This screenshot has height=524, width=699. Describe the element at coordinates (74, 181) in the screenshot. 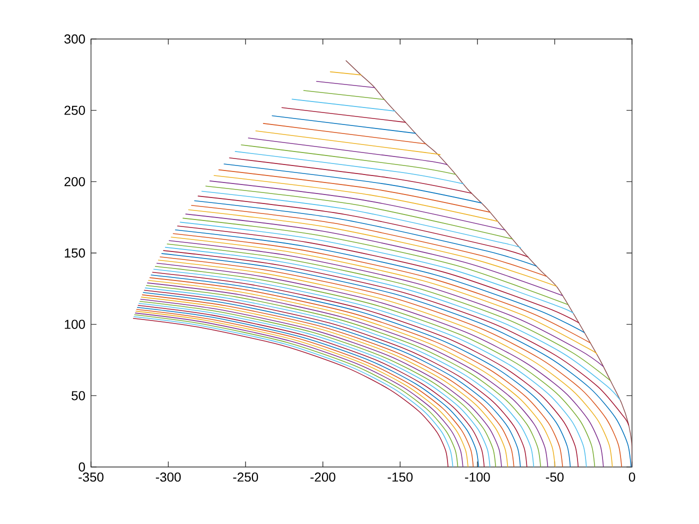

I see `y-tick-label: 200` at that location.